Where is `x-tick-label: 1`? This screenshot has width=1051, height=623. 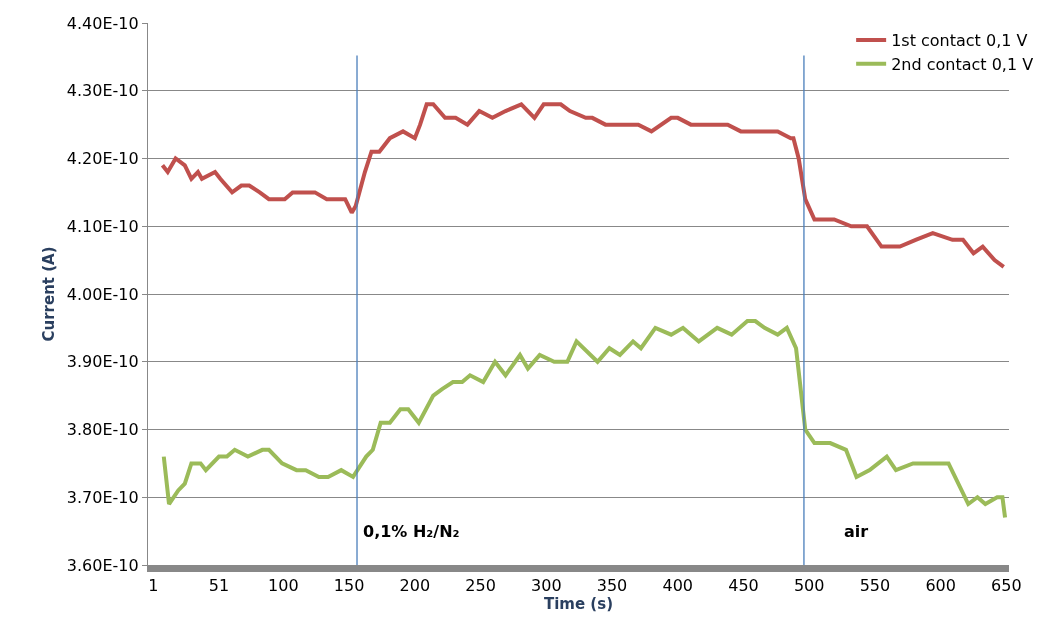 x-tick-label: 1 is located at coordinates (153, 586).